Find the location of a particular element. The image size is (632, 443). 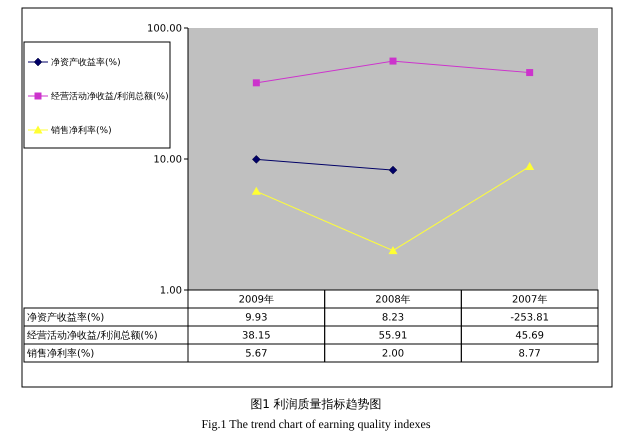

text: -253.81 is located at coordinates (529, 318).